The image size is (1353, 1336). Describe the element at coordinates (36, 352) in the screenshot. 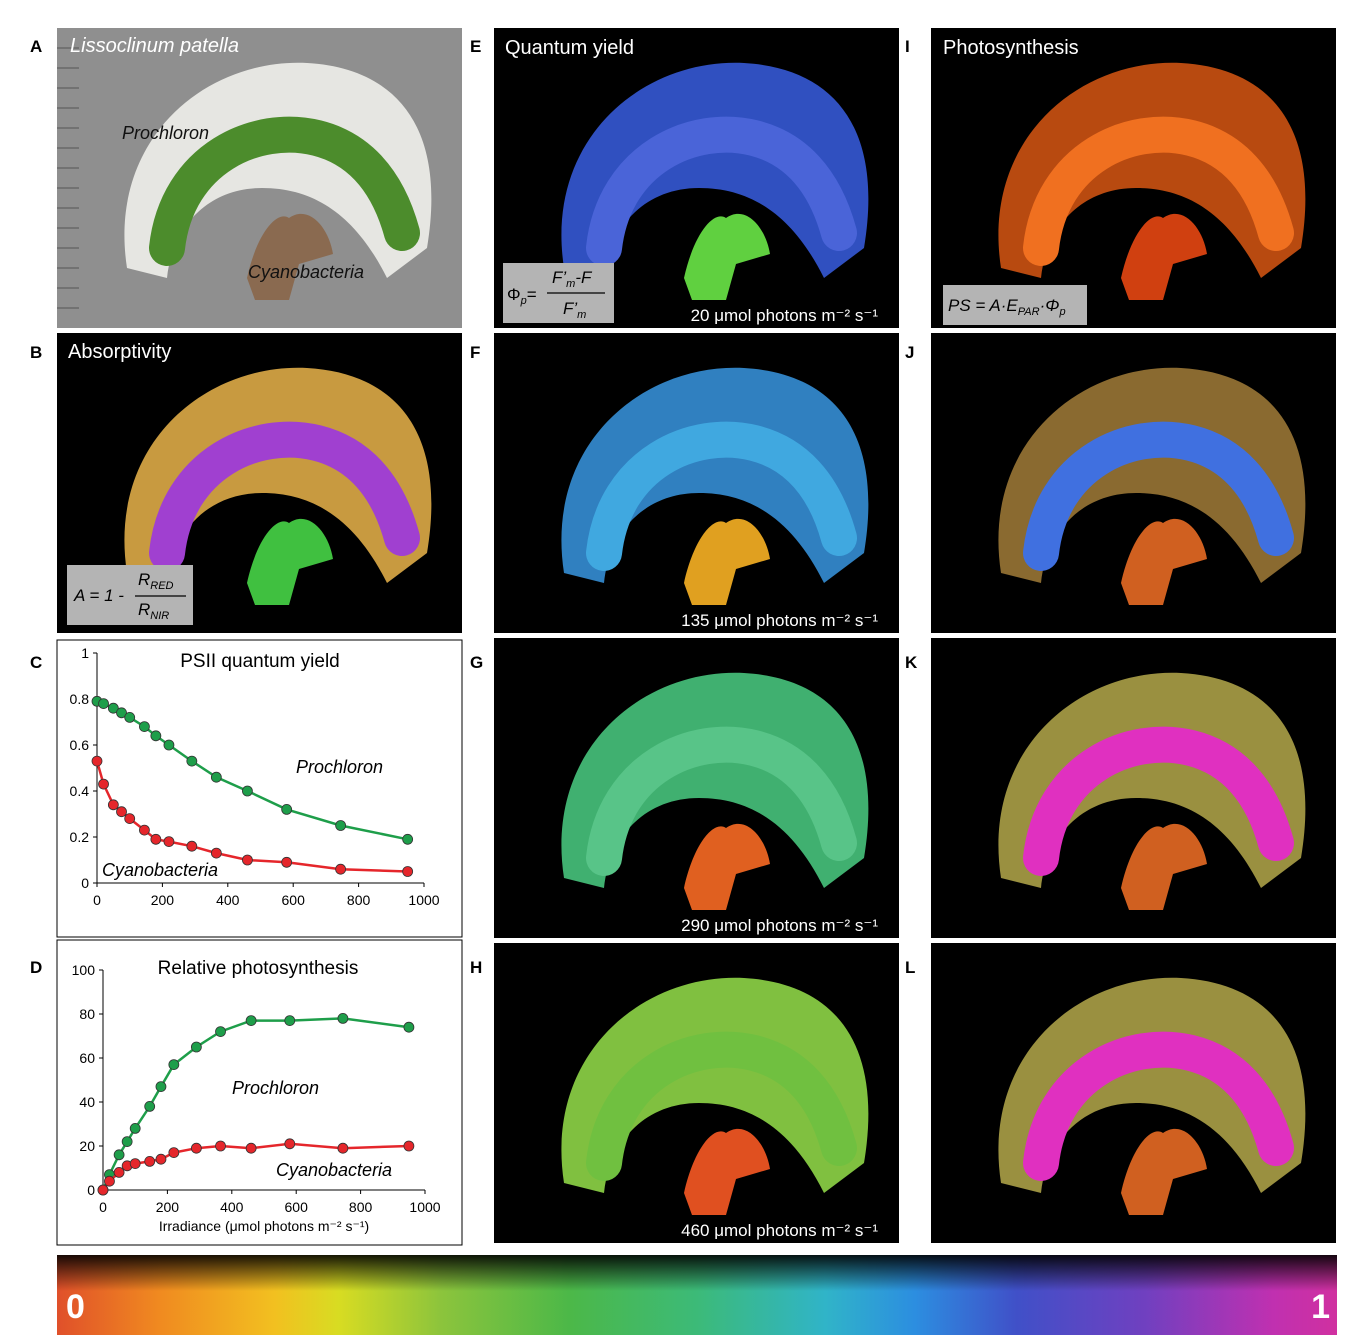

I see `panel-letter: B` at that location.